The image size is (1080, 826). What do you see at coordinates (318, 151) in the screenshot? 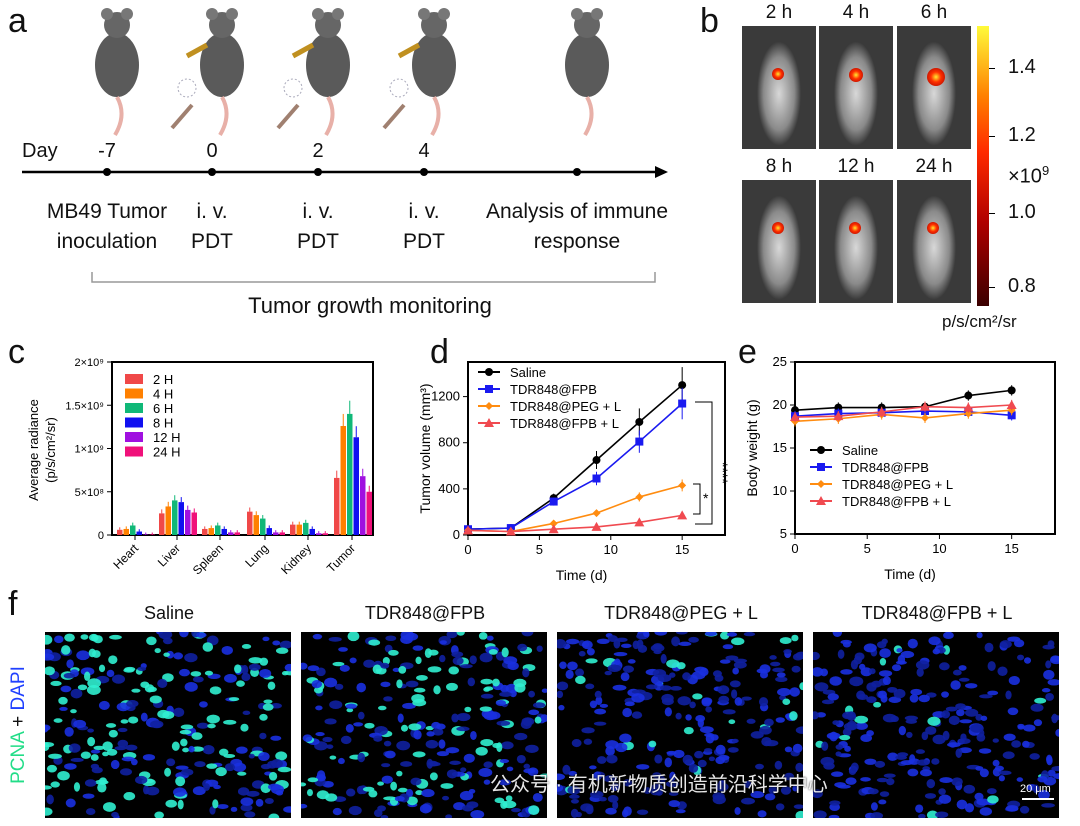
I see `day-tick-label: 2` at bounding box center [318, 151].